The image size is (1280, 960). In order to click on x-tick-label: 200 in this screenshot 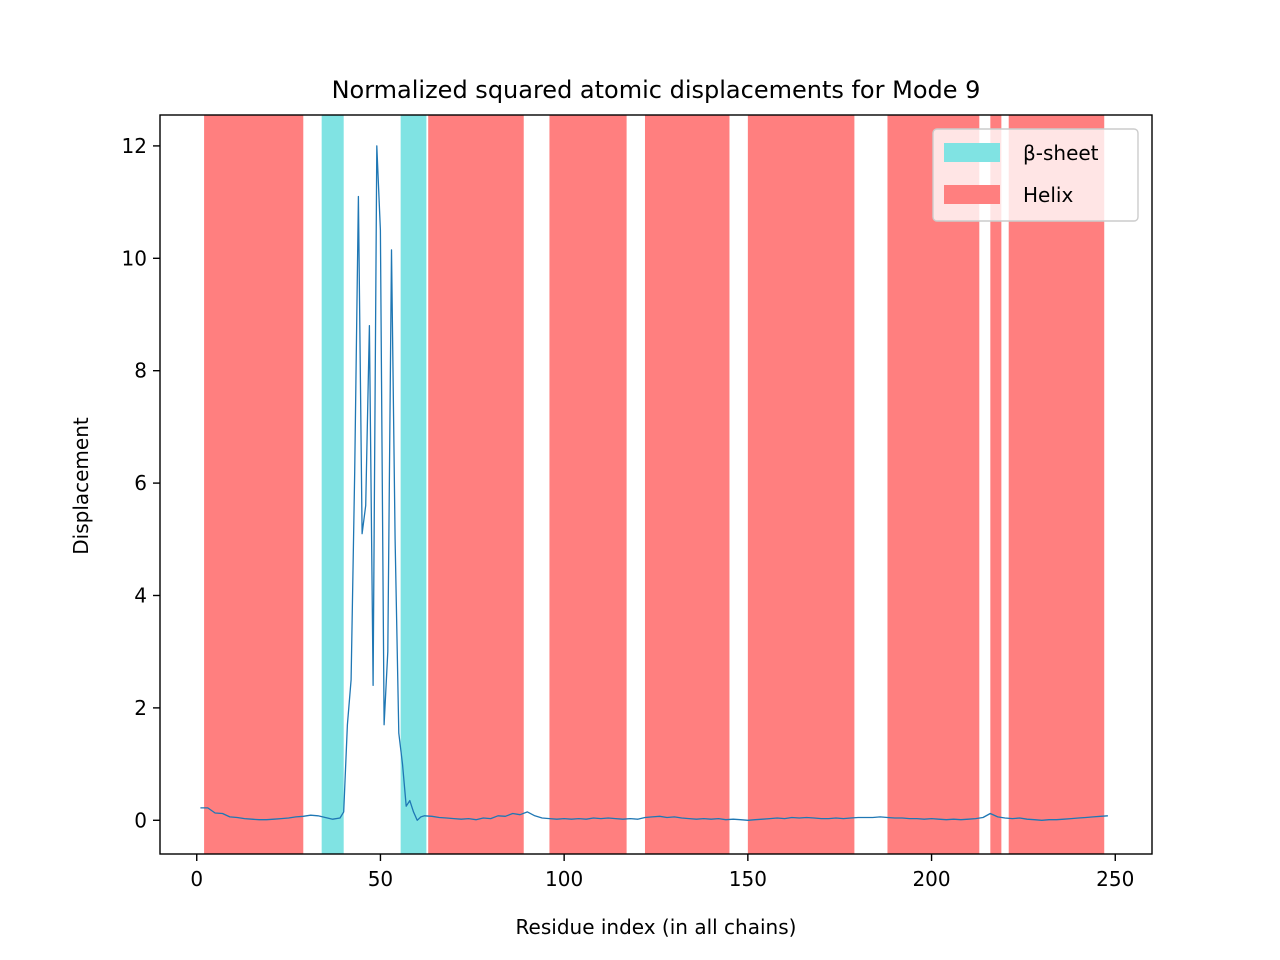, I will do `click(931, 879)`.